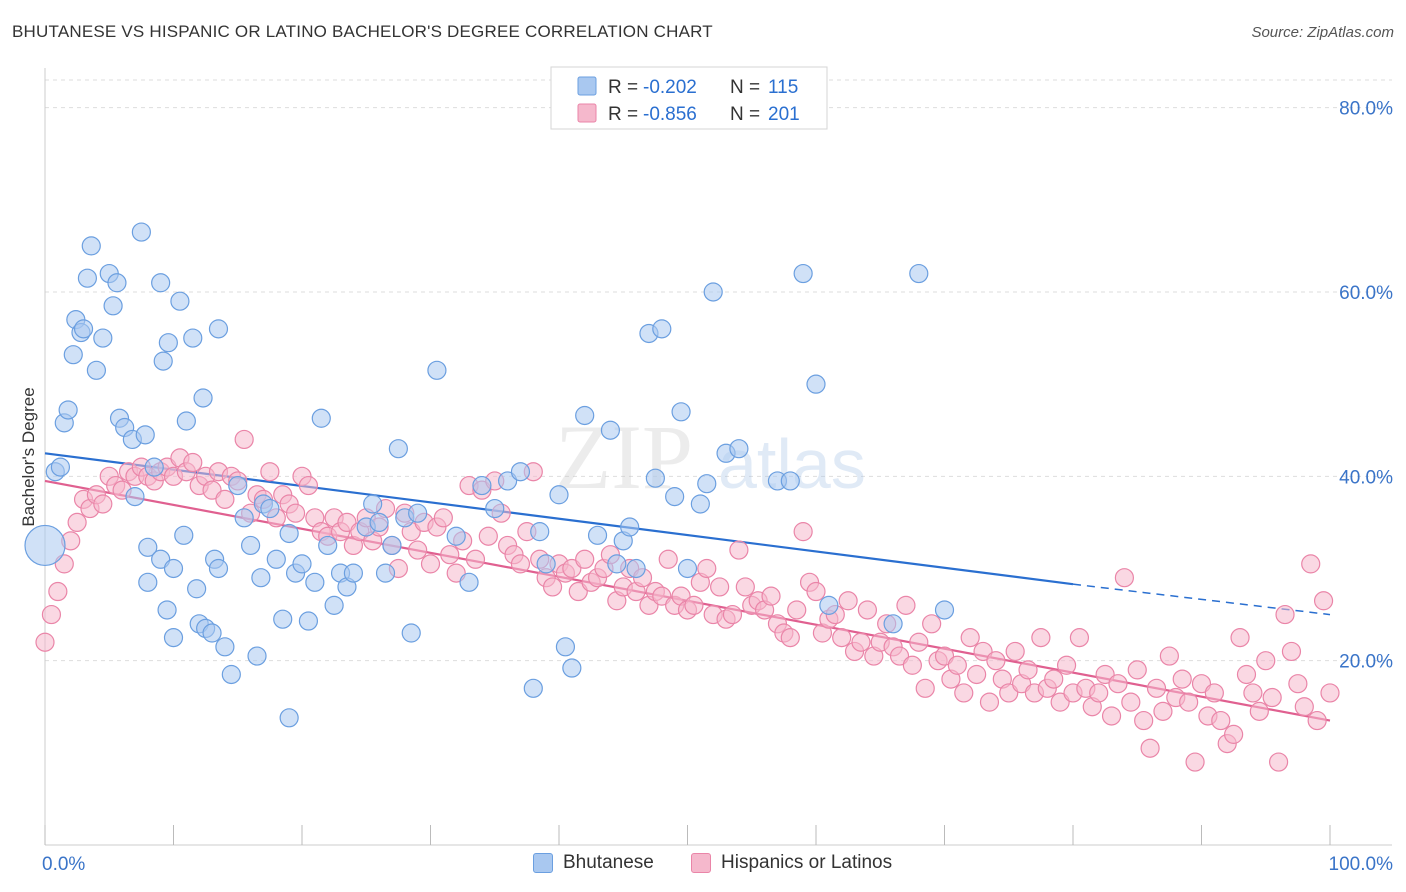 The image size is (1406, 892). Describe the element at coordinates (710, 457) in the screenshot. I see `watermark: ZIP atlas` at that location.